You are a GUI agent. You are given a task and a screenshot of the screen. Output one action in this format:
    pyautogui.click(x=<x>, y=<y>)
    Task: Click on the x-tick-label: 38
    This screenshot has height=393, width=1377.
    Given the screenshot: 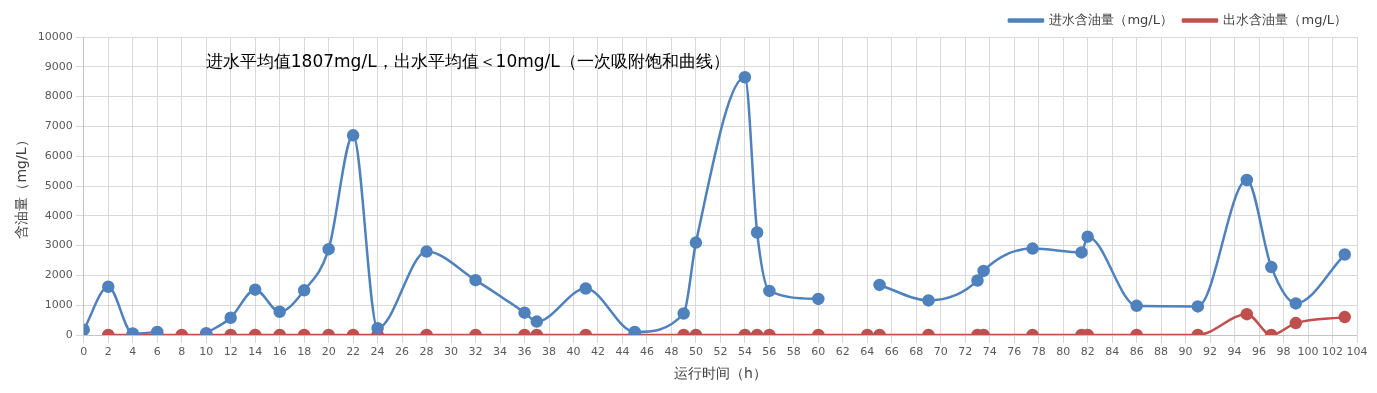 What is the action you would take?
    pyautogui.click(x=549, y=352)
    